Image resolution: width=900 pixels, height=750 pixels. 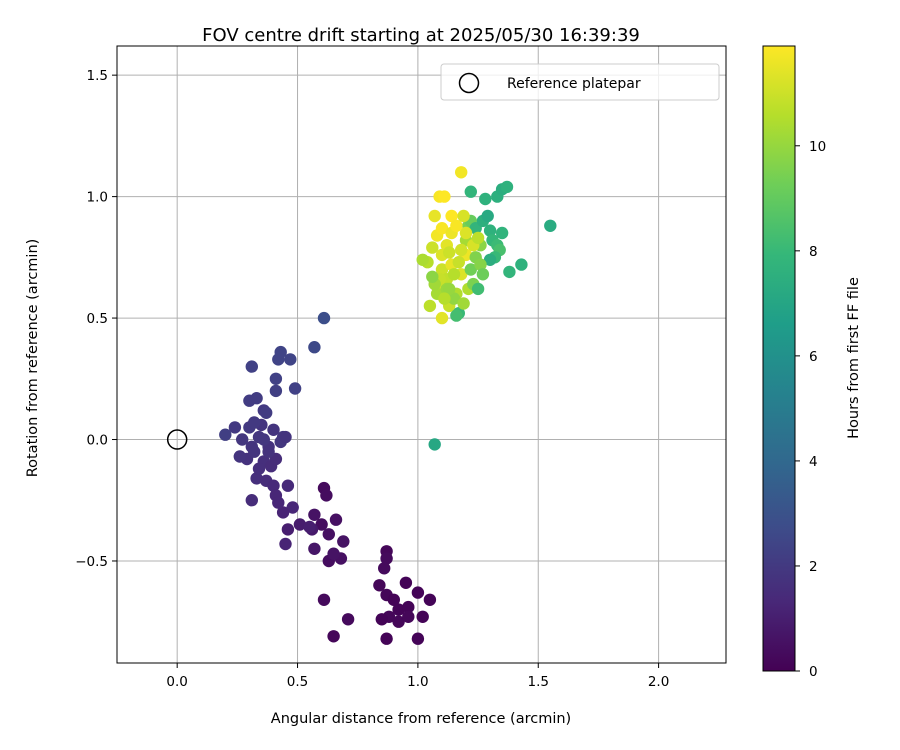 I want to click on colorbar-tick-label: 2, so click(x=813, y=567).